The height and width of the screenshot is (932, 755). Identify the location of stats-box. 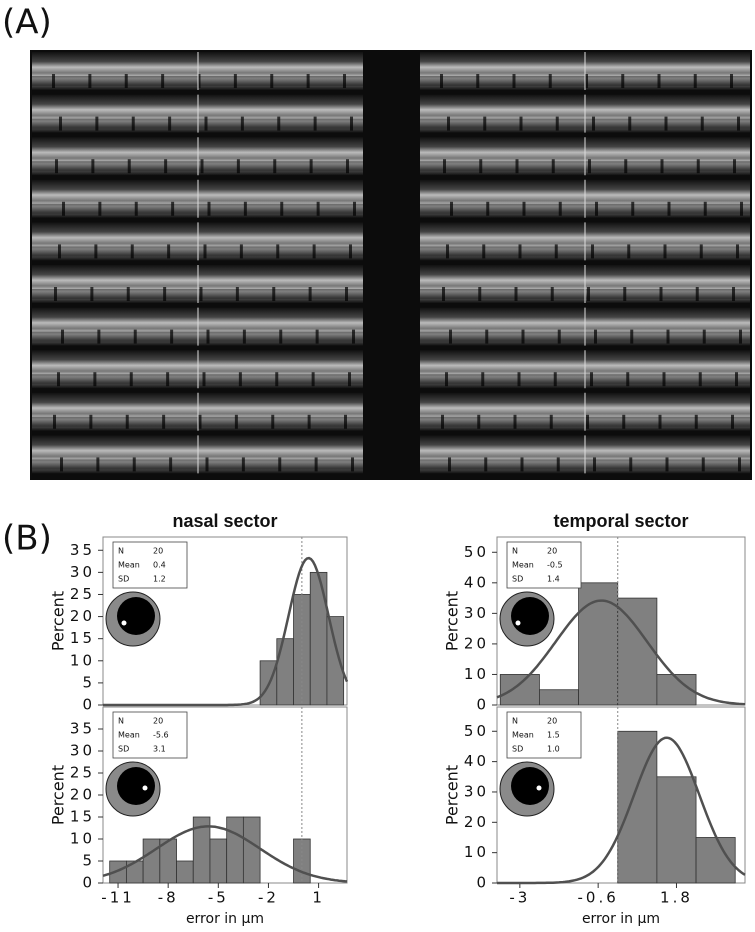
(544, 565).